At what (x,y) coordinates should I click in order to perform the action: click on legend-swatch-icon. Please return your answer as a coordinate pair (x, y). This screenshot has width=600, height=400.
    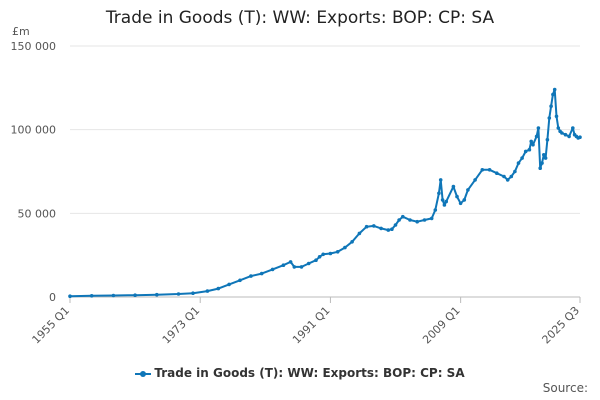
    Looking at the image, I should click on (143, 374).